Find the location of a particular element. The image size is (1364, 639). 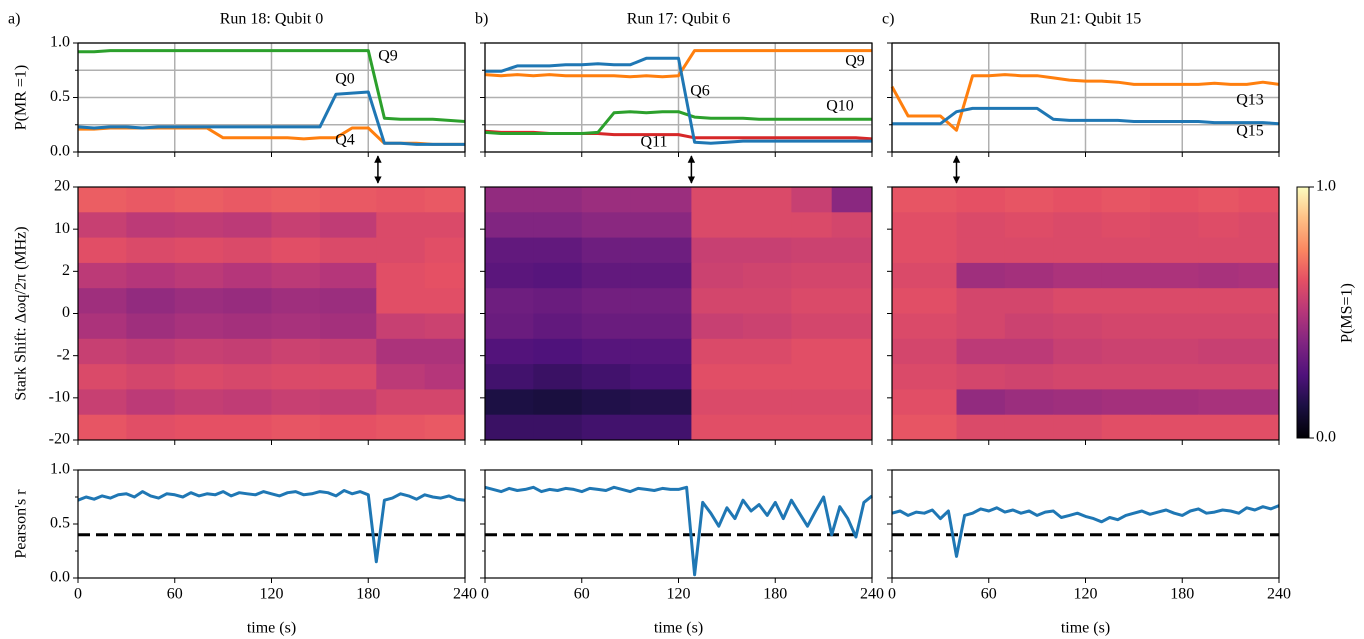

x-tick-label: 240 is located at coordinates (872, 594).